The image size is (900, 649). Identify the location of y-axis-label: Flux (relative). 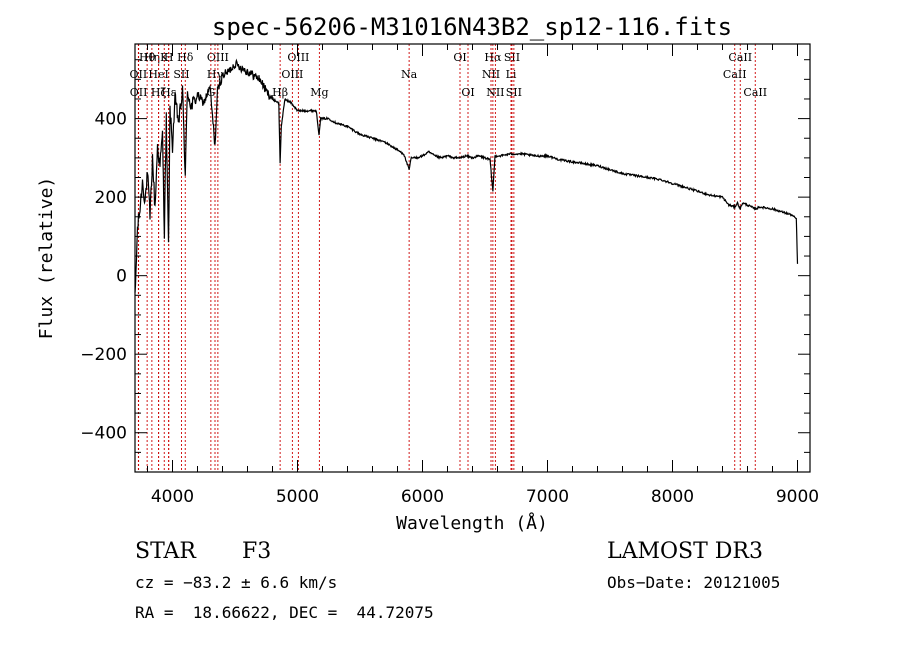
(46, 258).